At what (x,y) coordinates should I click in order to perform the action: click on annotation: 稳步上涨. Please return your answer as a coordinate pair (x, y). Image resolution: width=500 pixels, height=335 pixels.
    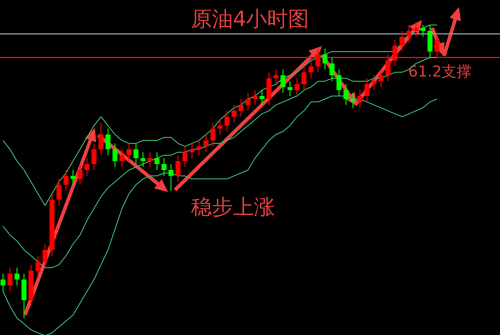
    Looking at the image, I should click on (233, 207).